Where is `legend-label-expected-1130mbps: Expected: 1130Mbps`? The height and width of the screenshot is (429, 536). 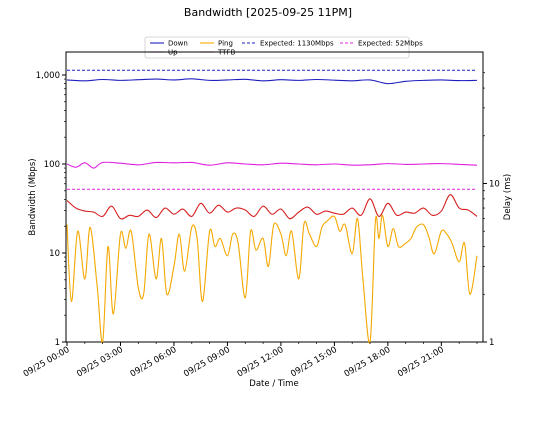 legend-label-expected-1130mbps: Expected: 1130Mbps is located at coordinates (297, 44).